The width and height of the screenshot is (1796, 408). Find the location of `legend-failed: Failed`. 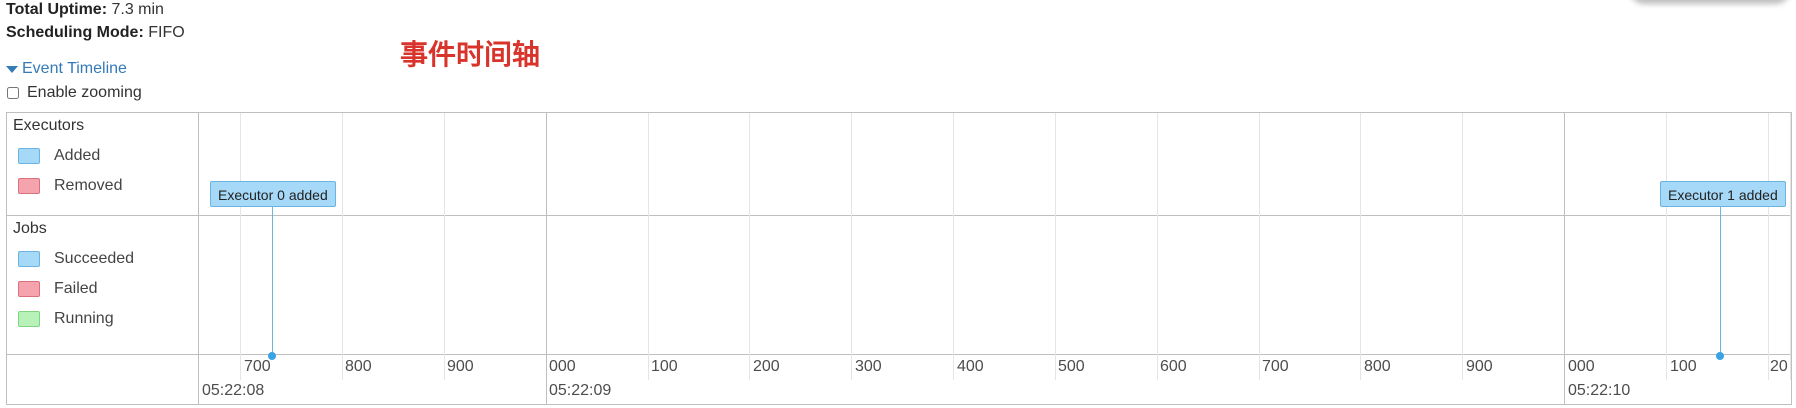

legend-failed: Failed is located at coordinates (58, 289).